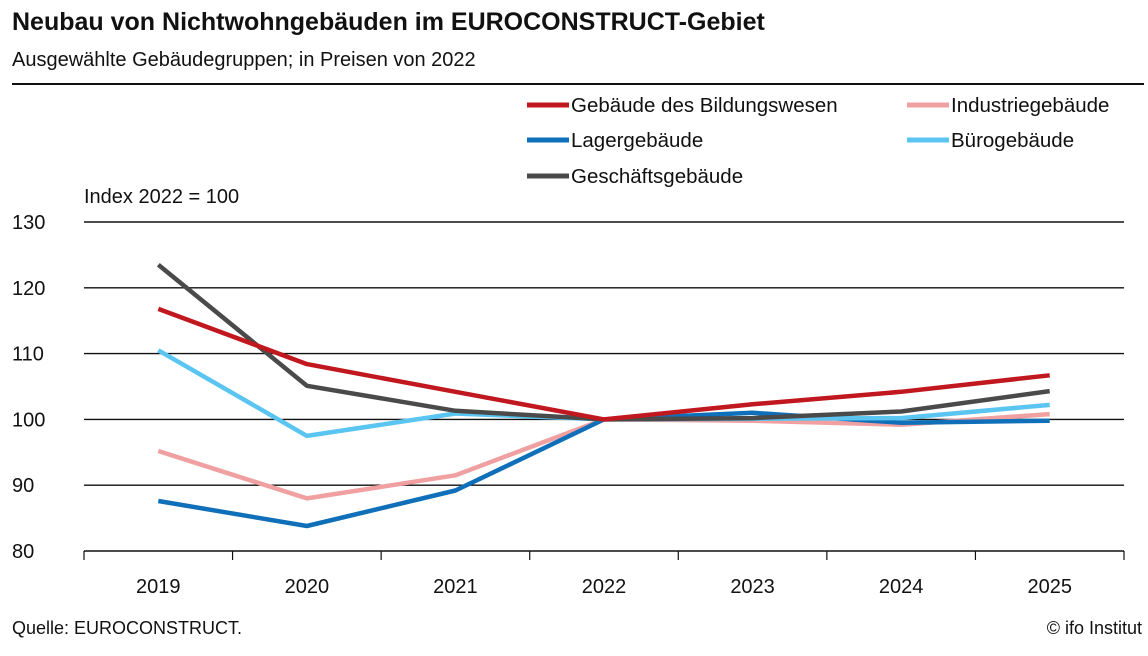 This screenshot has height=656, width=1148. I want to click on y-tick-label: 100, so click(28, 420).